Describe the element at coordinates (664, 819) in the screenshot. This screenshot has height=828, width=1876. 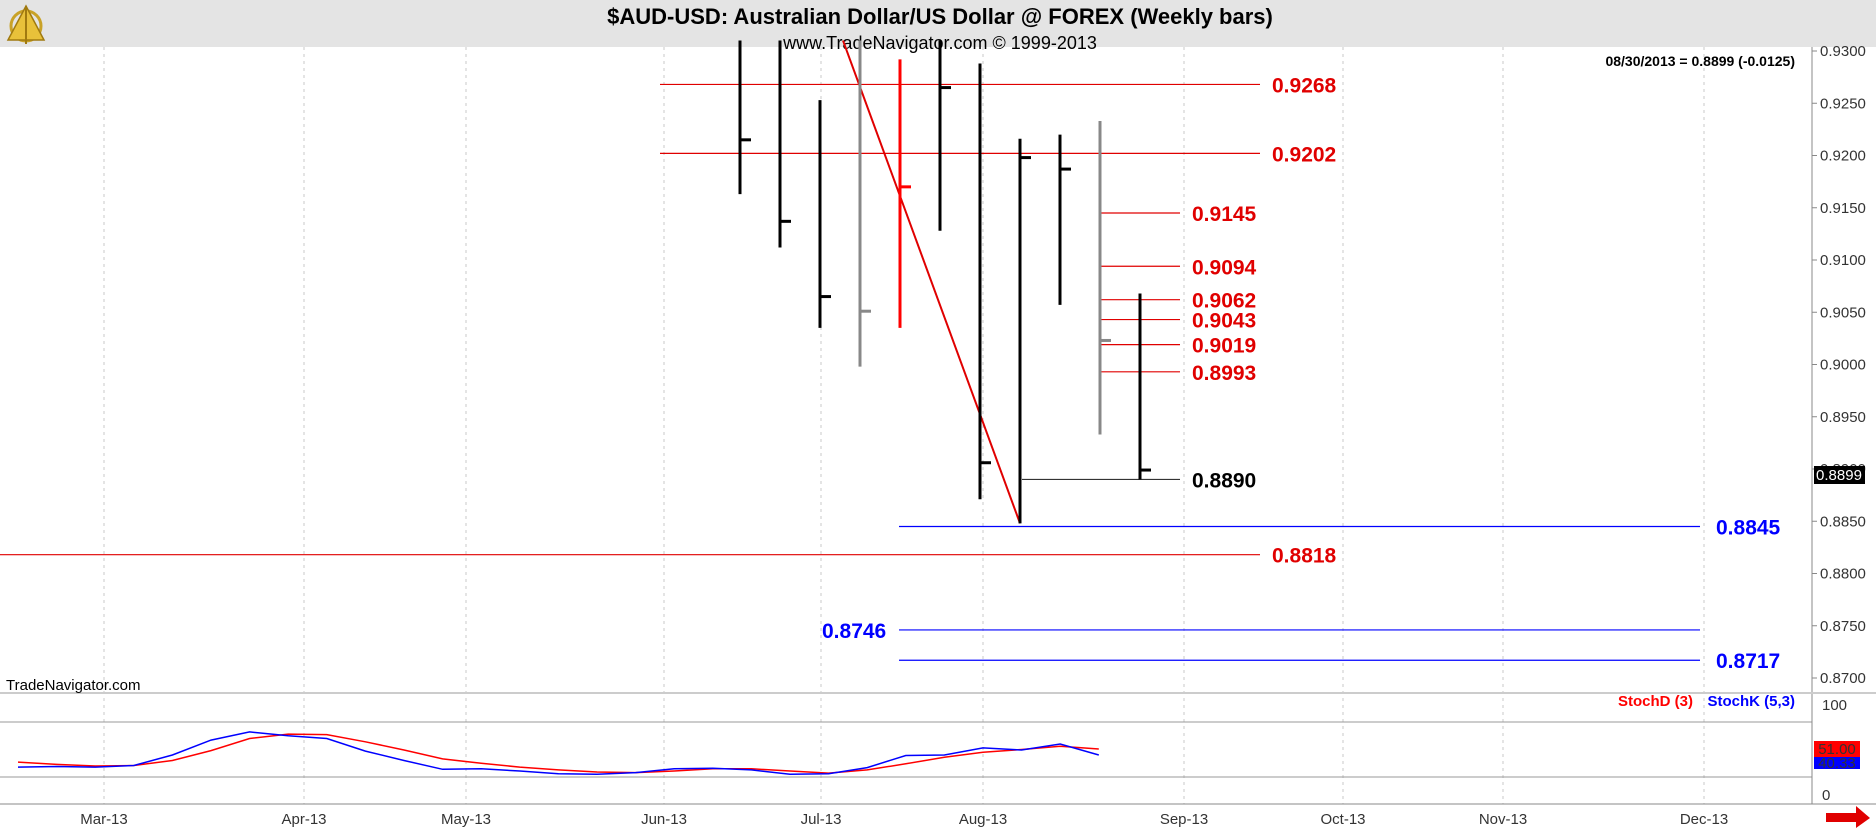
I see `x-tick-label: Jun-13` at that location.